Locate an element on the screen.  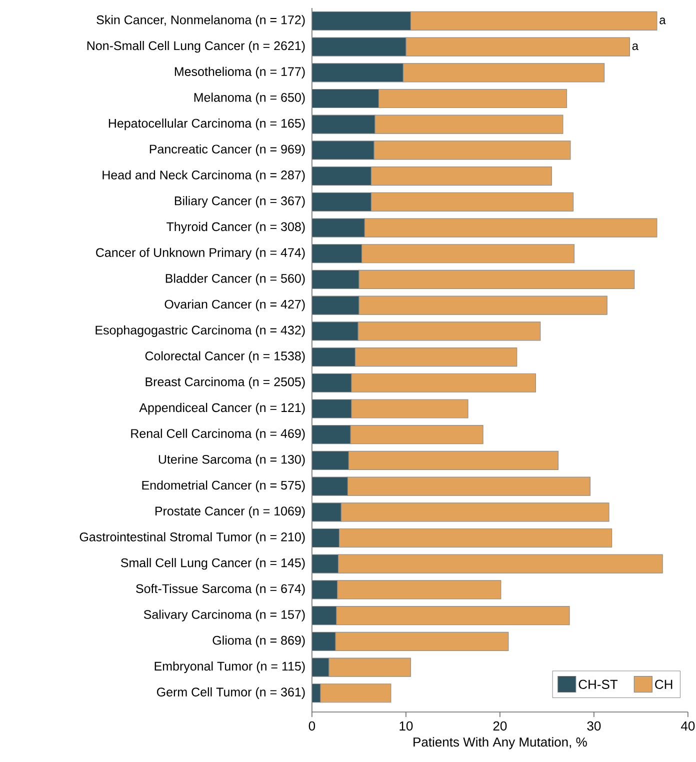
x-tick-label: 30 is located at coordinates (594, 726).